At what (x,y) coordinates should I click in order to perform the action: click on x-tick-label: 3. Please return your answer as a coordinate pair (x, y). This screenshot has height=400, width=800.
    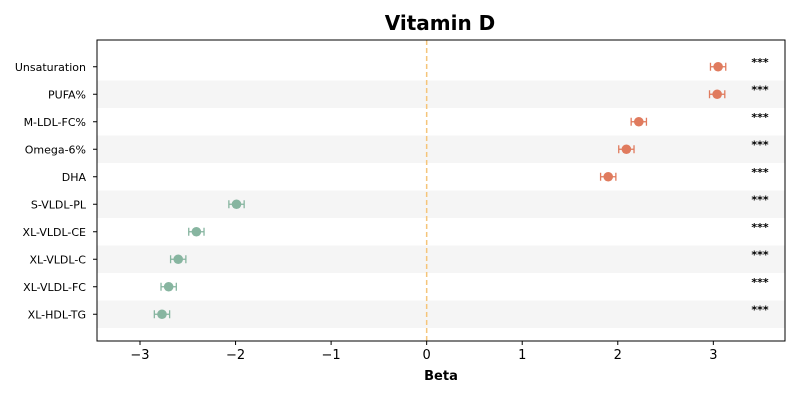
    Looking at the image, I should click on (713, 355).